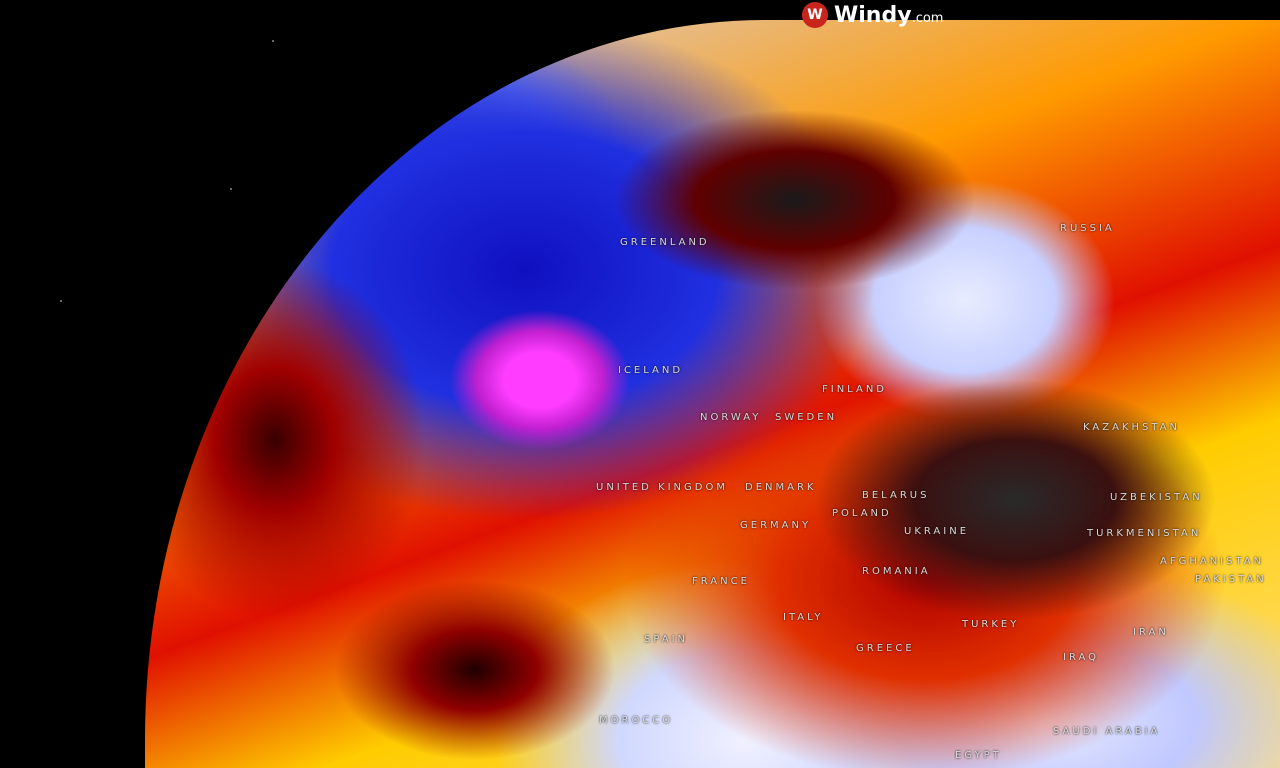 Image resolution: width=1280 pixels, height=768 pixels. What do you see at coordinates (803, 617) in the screenshot?
I see `map-label-italy: ITALY` at bounding box center [803, 617].